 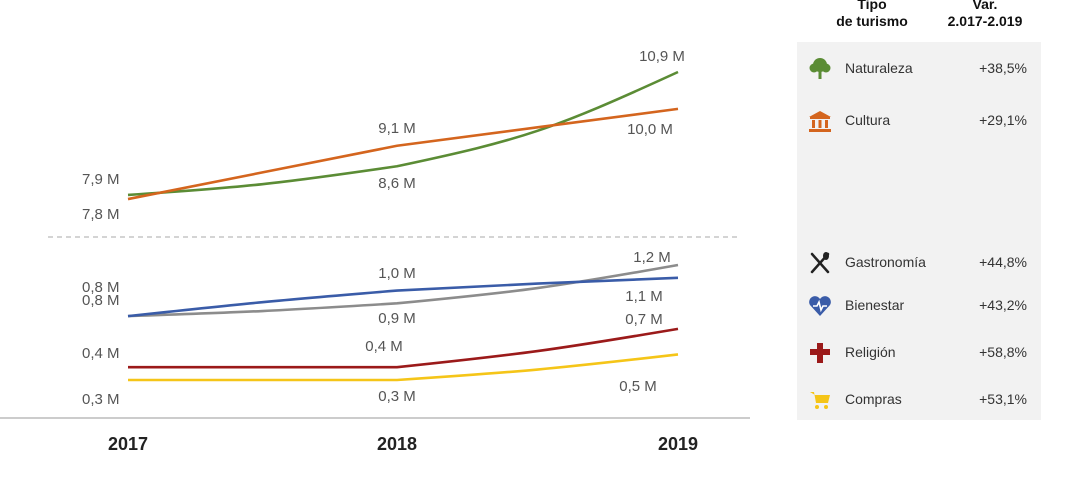 What do you see at coordinates (1003, 399) in the screenshot?
I see `legend-item-variation: +53,1%` at bounding box center [1003, 399].